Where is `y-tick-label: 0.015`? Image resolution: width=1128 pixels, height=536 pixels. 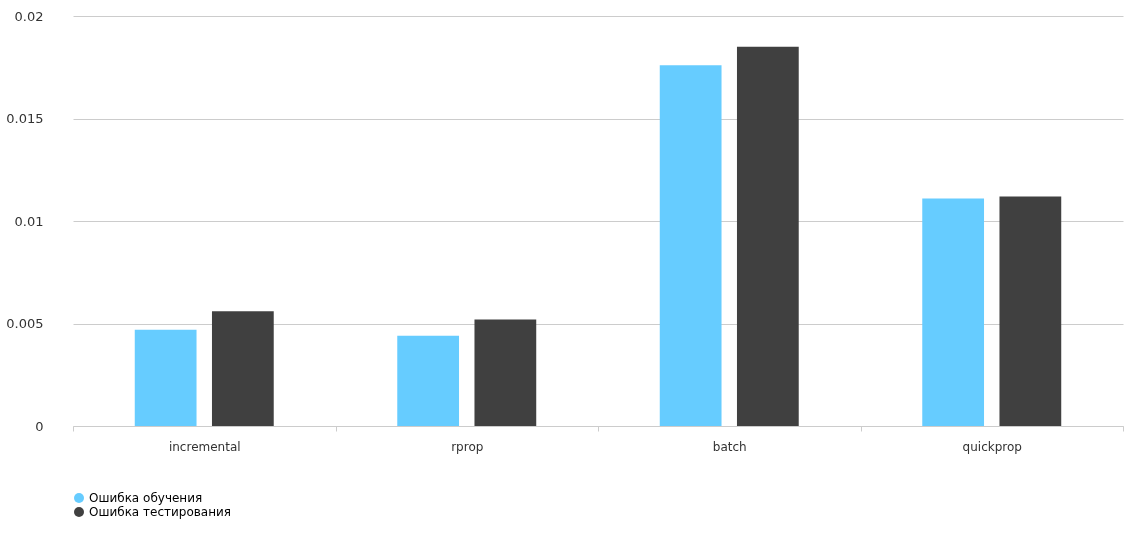
y-tick-label: 0.015 is located at coordinates (25, 118).